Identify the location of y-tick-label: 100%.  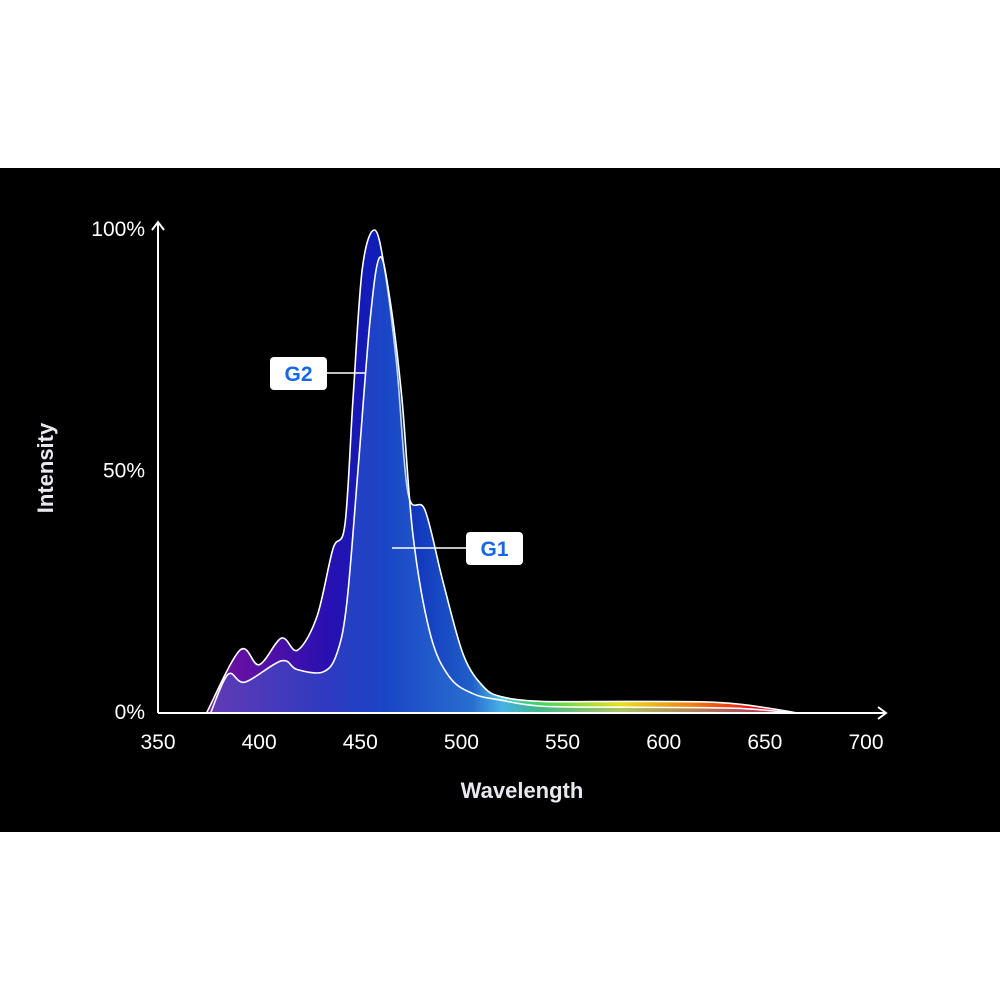
(118, 229).